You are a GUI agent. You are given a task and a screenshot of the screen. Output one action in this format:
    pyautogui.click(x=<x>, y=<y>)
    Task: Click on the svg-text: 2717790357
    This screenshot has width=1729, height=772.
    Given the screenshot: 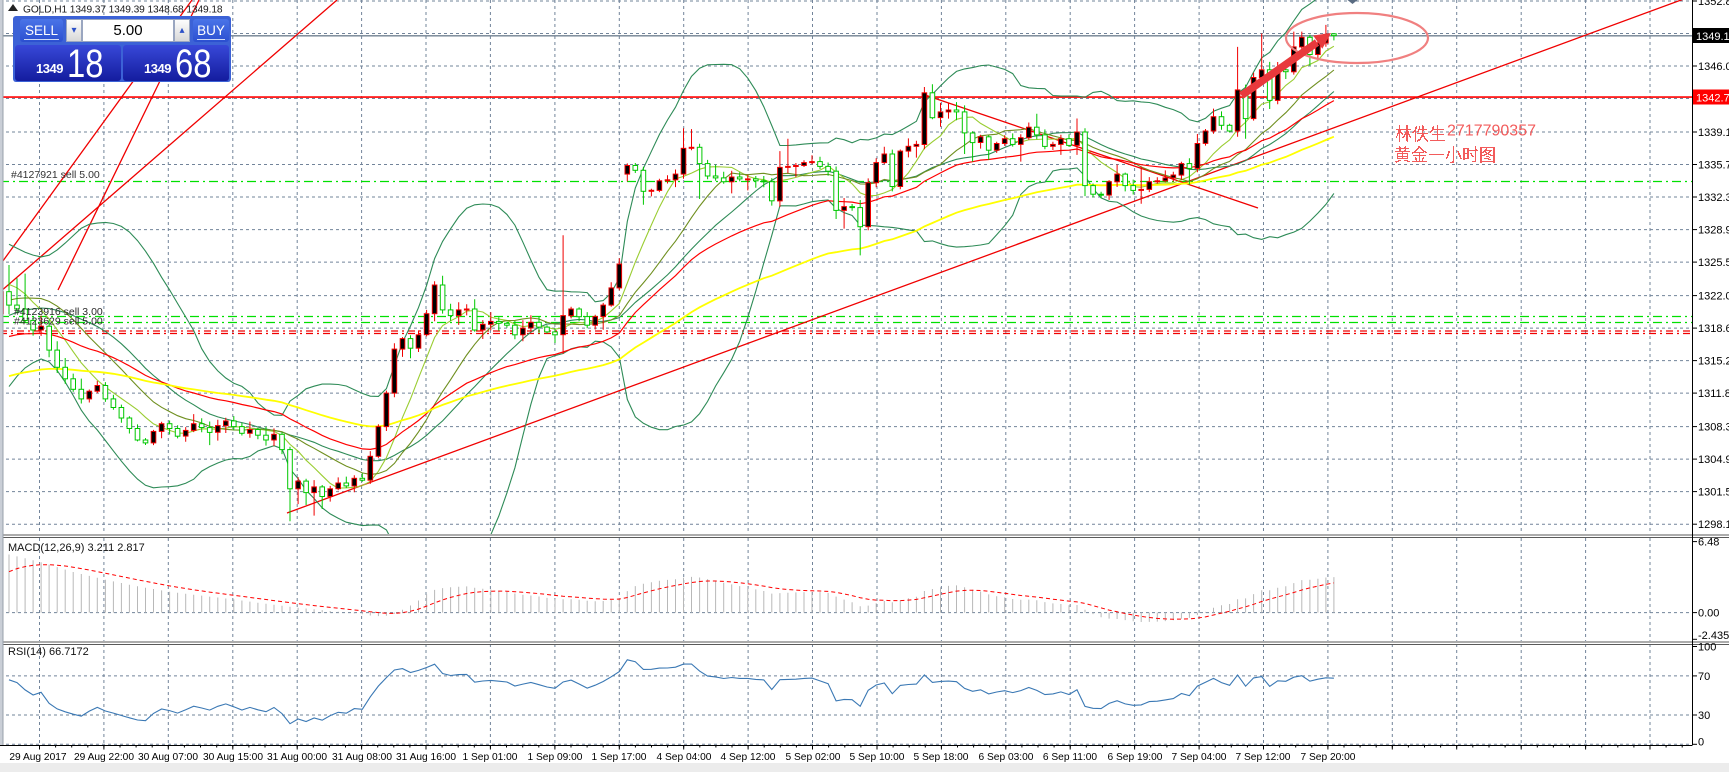 What is the action you would take?
    pyautogui.click(x=1491, y=131)
    